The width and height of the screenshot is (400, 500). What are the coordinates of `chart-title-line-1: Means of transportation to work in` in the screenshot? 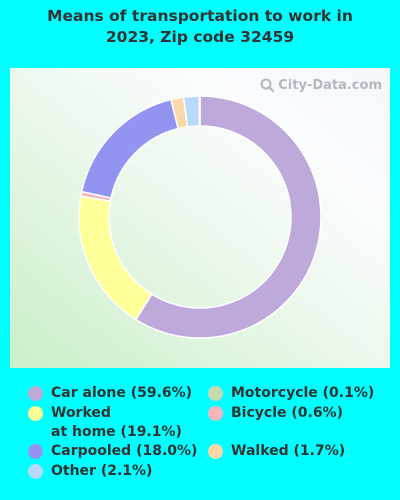 It's located at (200, 16).